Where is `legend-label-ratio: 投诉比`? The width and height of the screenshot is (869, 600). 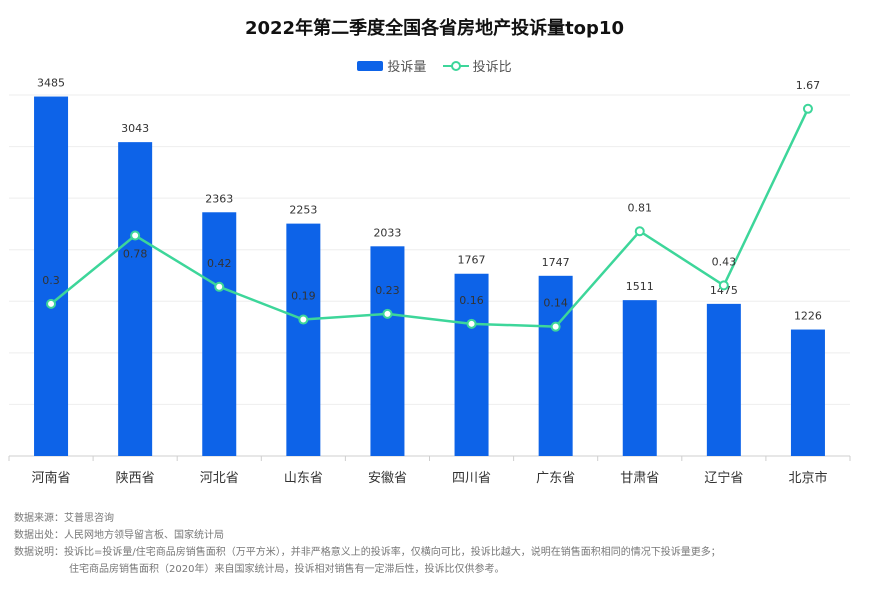
legend-label-ratio: 投诉比 is located at coordinates (492, 67).